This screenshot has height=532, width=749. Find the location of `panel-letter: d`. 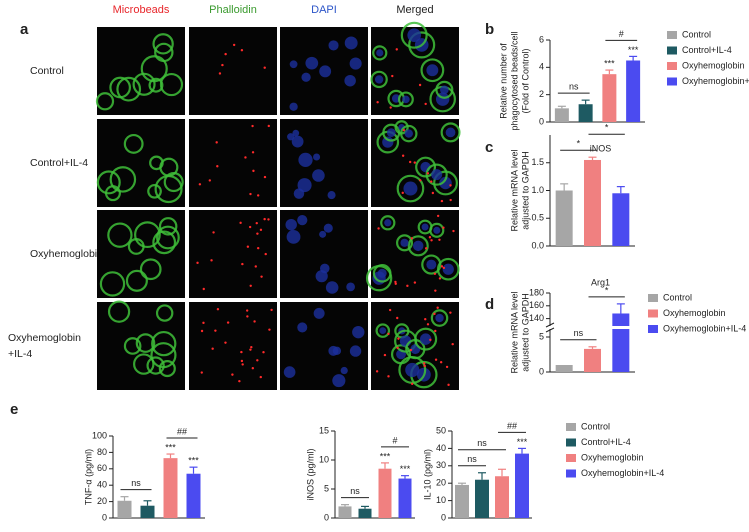

panel-letter: d is located at coordinates (489, 304).